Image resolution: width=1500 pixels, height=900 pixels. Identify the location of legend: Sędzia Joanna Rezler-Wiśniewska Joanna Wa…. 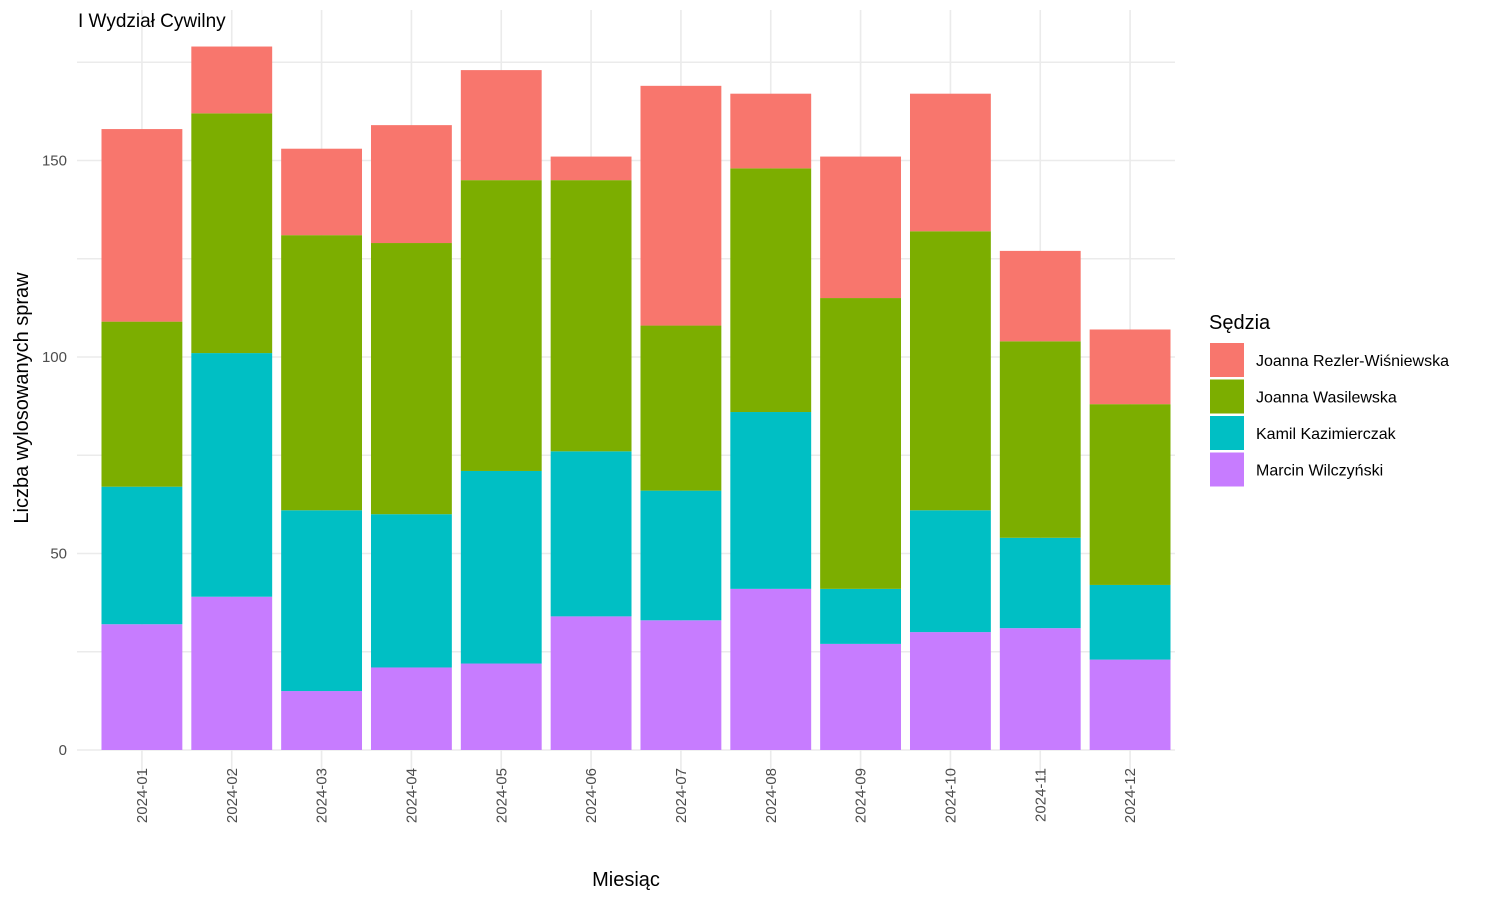
(1329, 399).